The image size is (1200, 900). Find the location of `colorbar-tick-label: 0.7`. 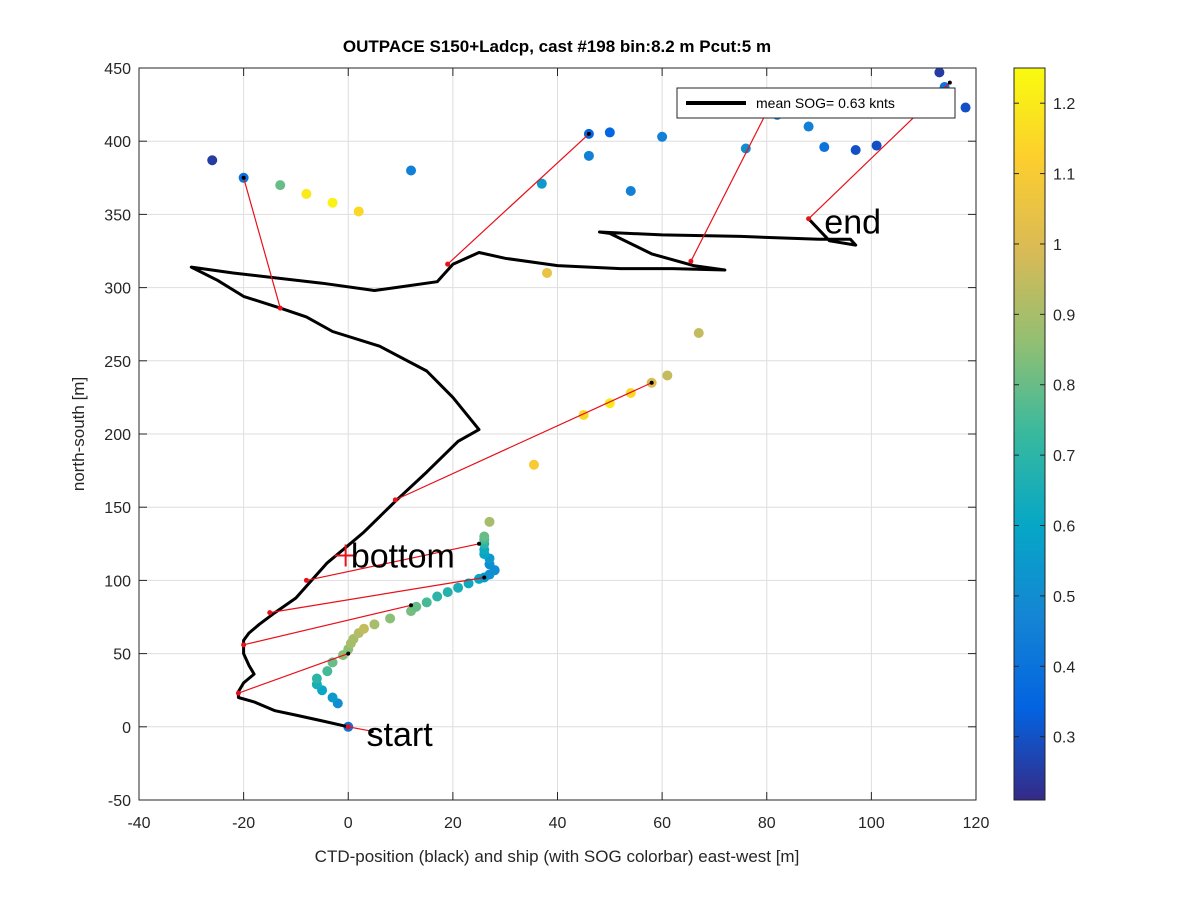

colorbar-tick-label: 0.7 is located at coordinates (1064, 456).